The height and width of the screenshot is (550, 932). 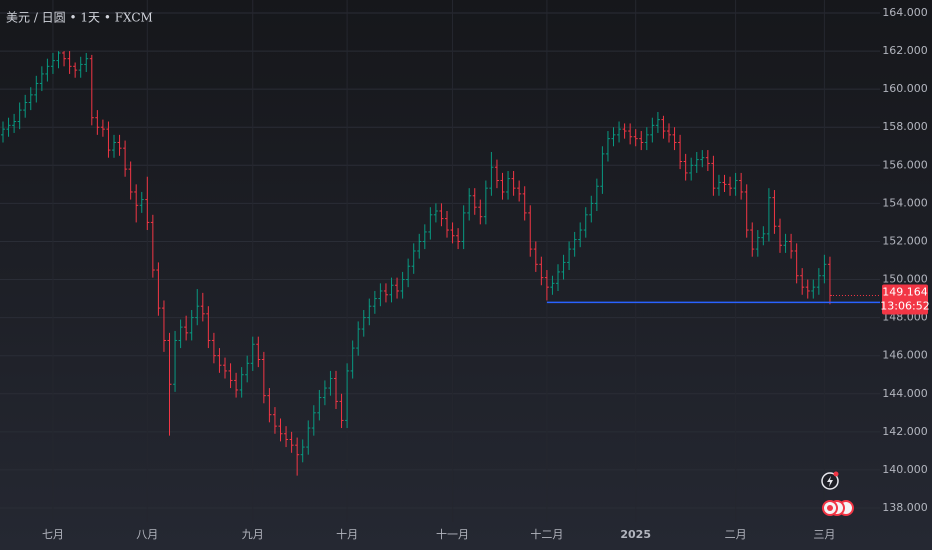 What do you see at coordinates (905, 469) in the screenshot?
I see `y-tick-label: 140.000` at bounding box center [905, 469].